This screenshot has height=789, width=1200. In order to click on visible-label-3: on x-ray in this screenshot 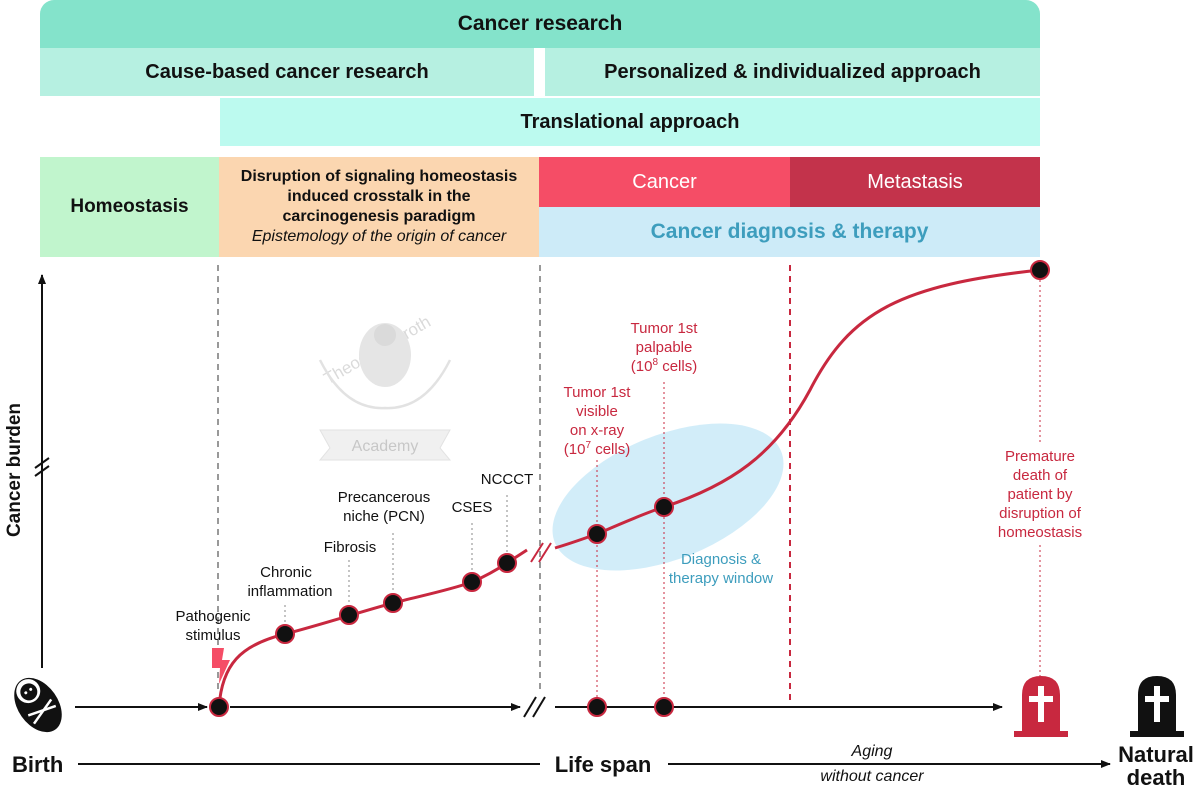, I will do `click(597, 430)`.